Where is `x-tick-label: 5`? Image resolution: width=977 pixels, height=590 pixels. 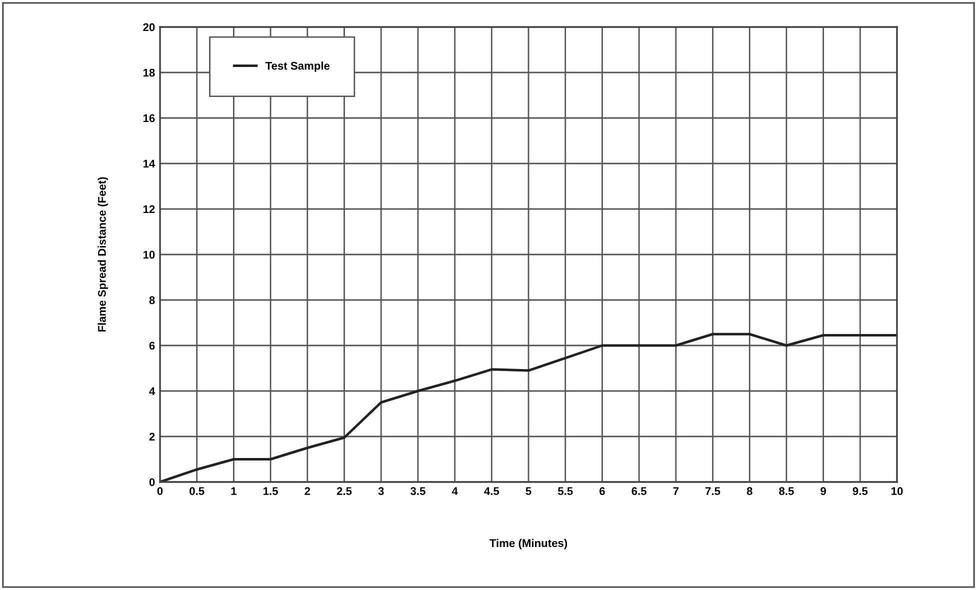
x-tick-label: 5 is located at coordinates (529, 491).